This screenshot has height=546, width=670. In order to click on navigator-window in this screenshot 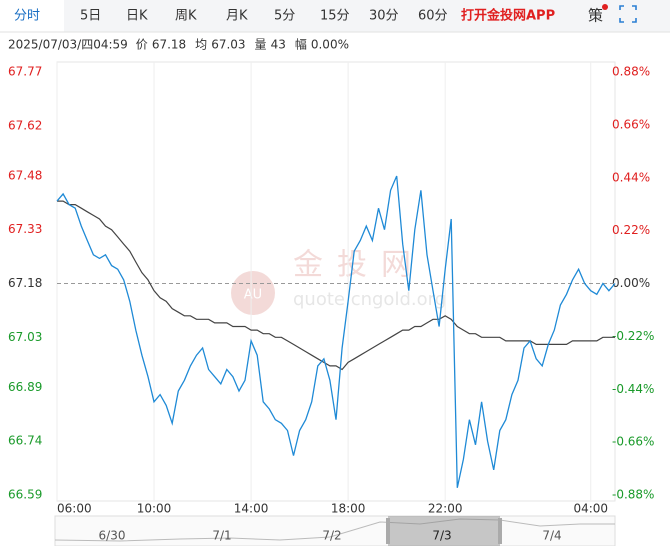, I will do `click(444, 531)`.